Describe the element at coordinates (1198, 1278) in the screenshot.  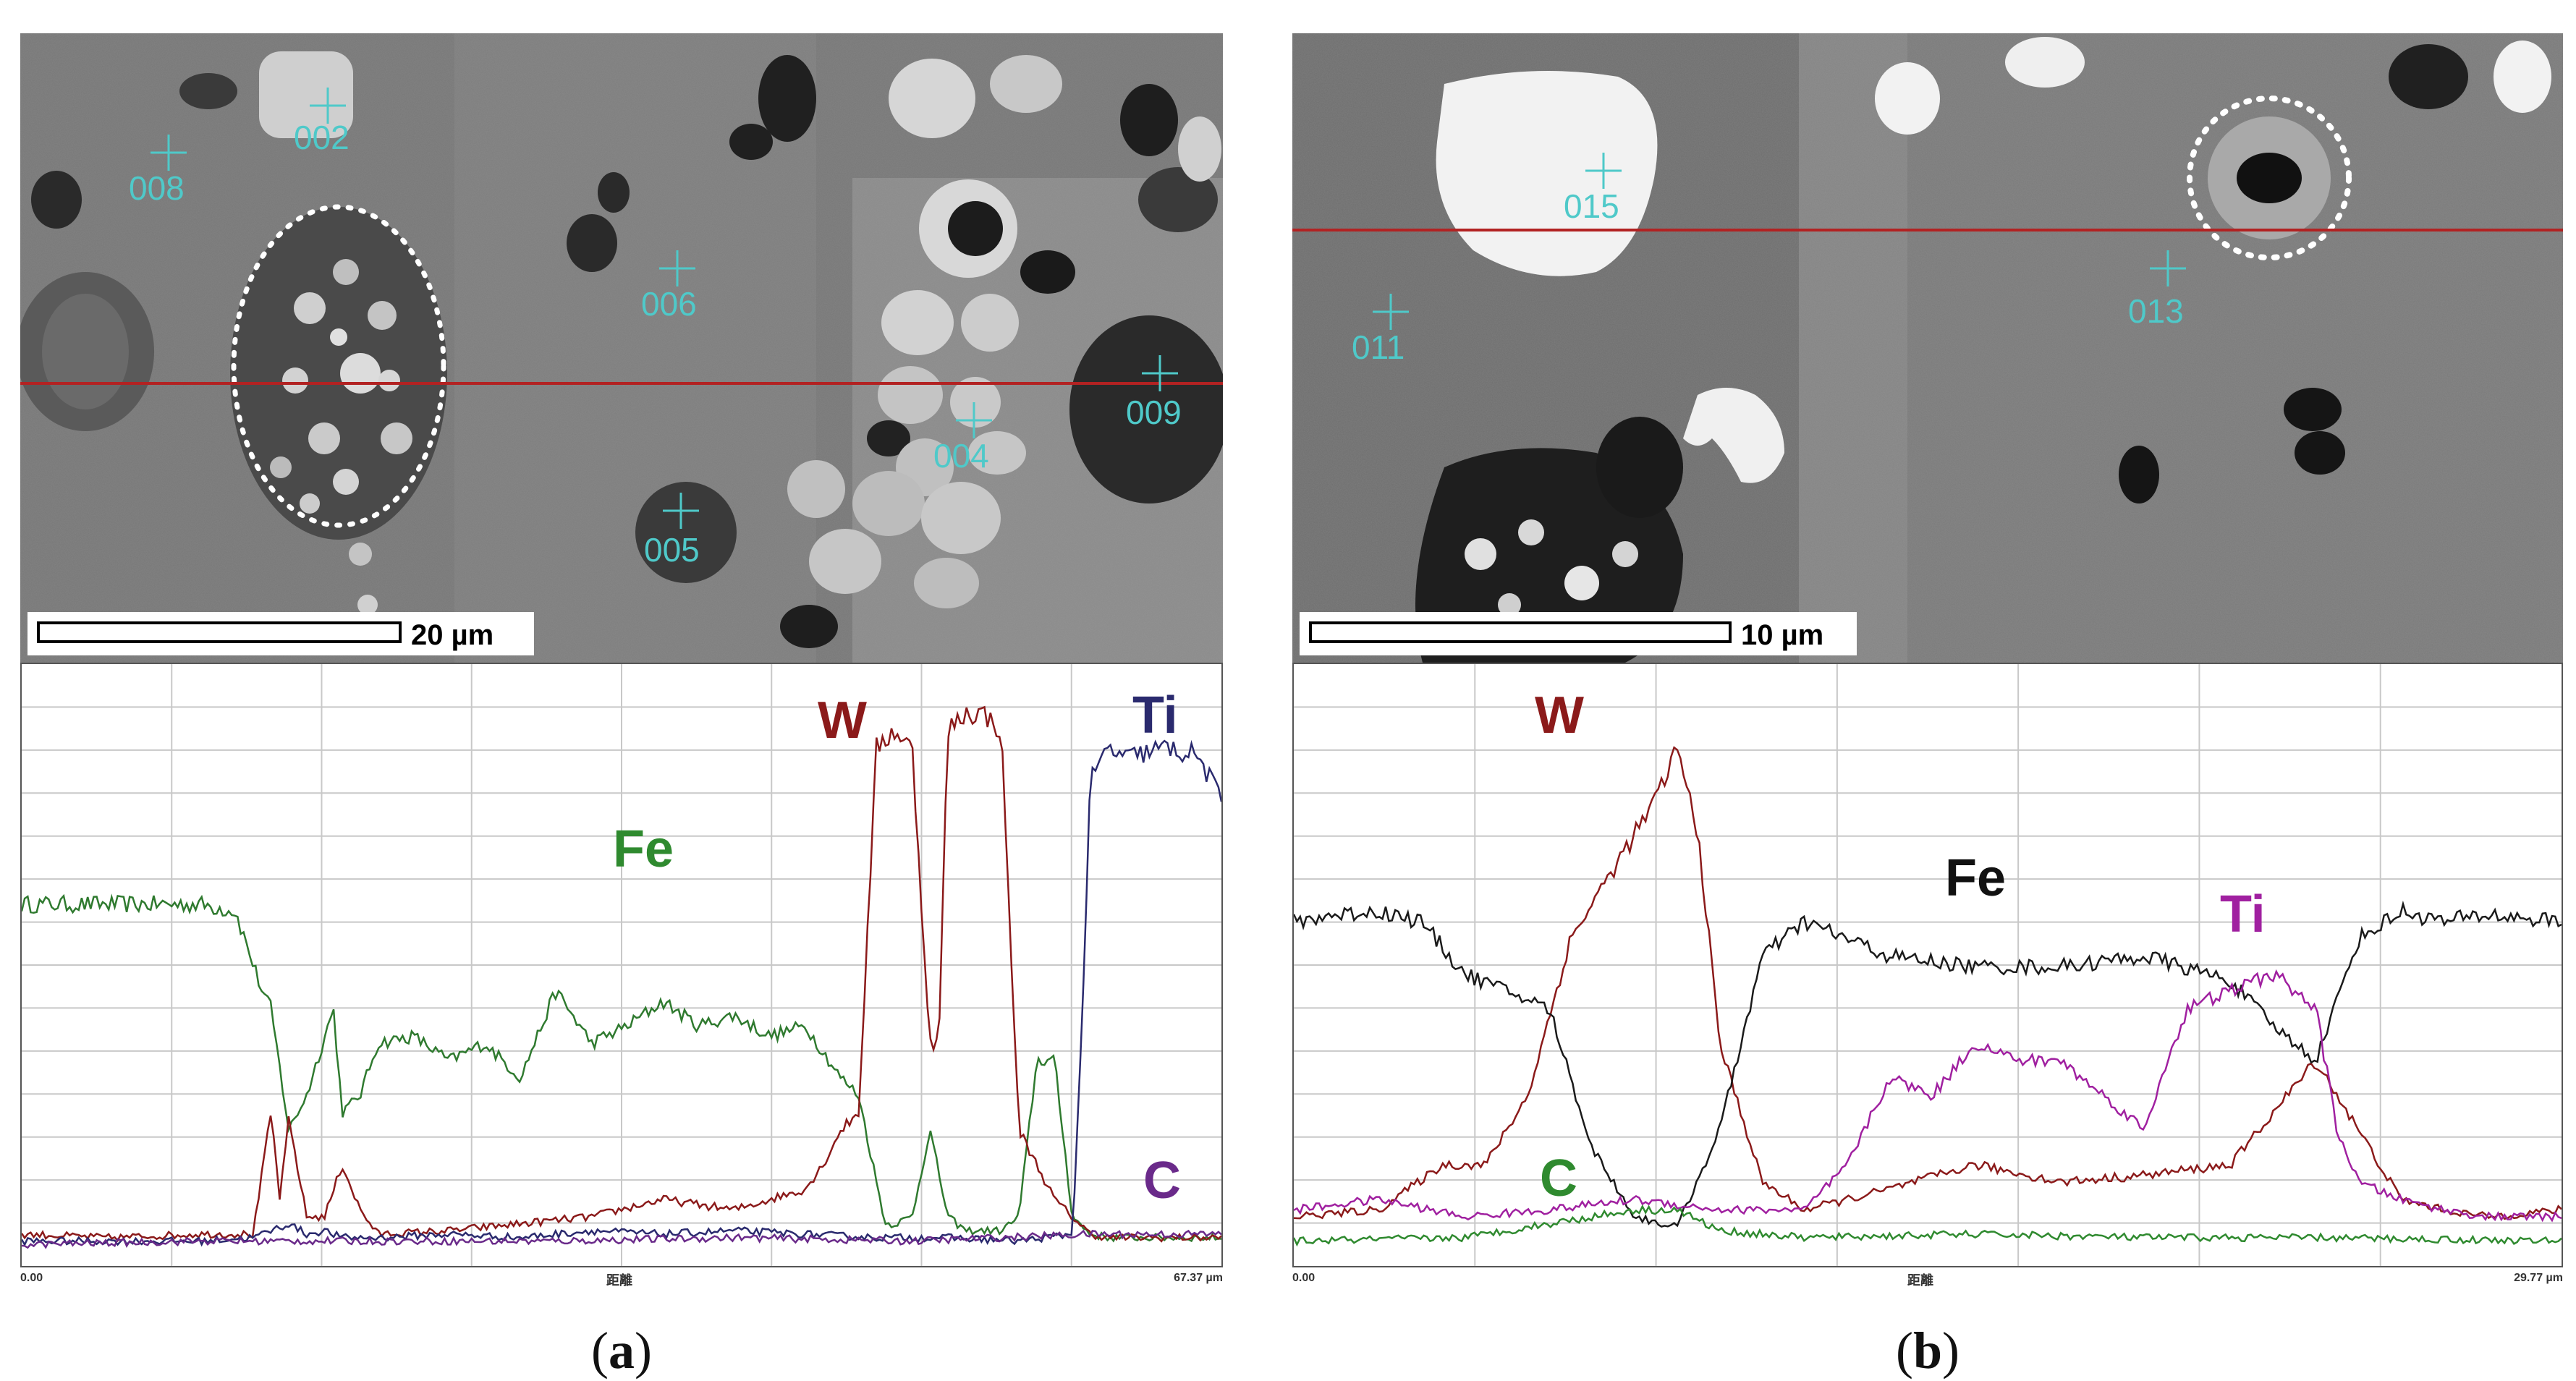
I see `x-end-label-a: 67.37 µm` at that location.